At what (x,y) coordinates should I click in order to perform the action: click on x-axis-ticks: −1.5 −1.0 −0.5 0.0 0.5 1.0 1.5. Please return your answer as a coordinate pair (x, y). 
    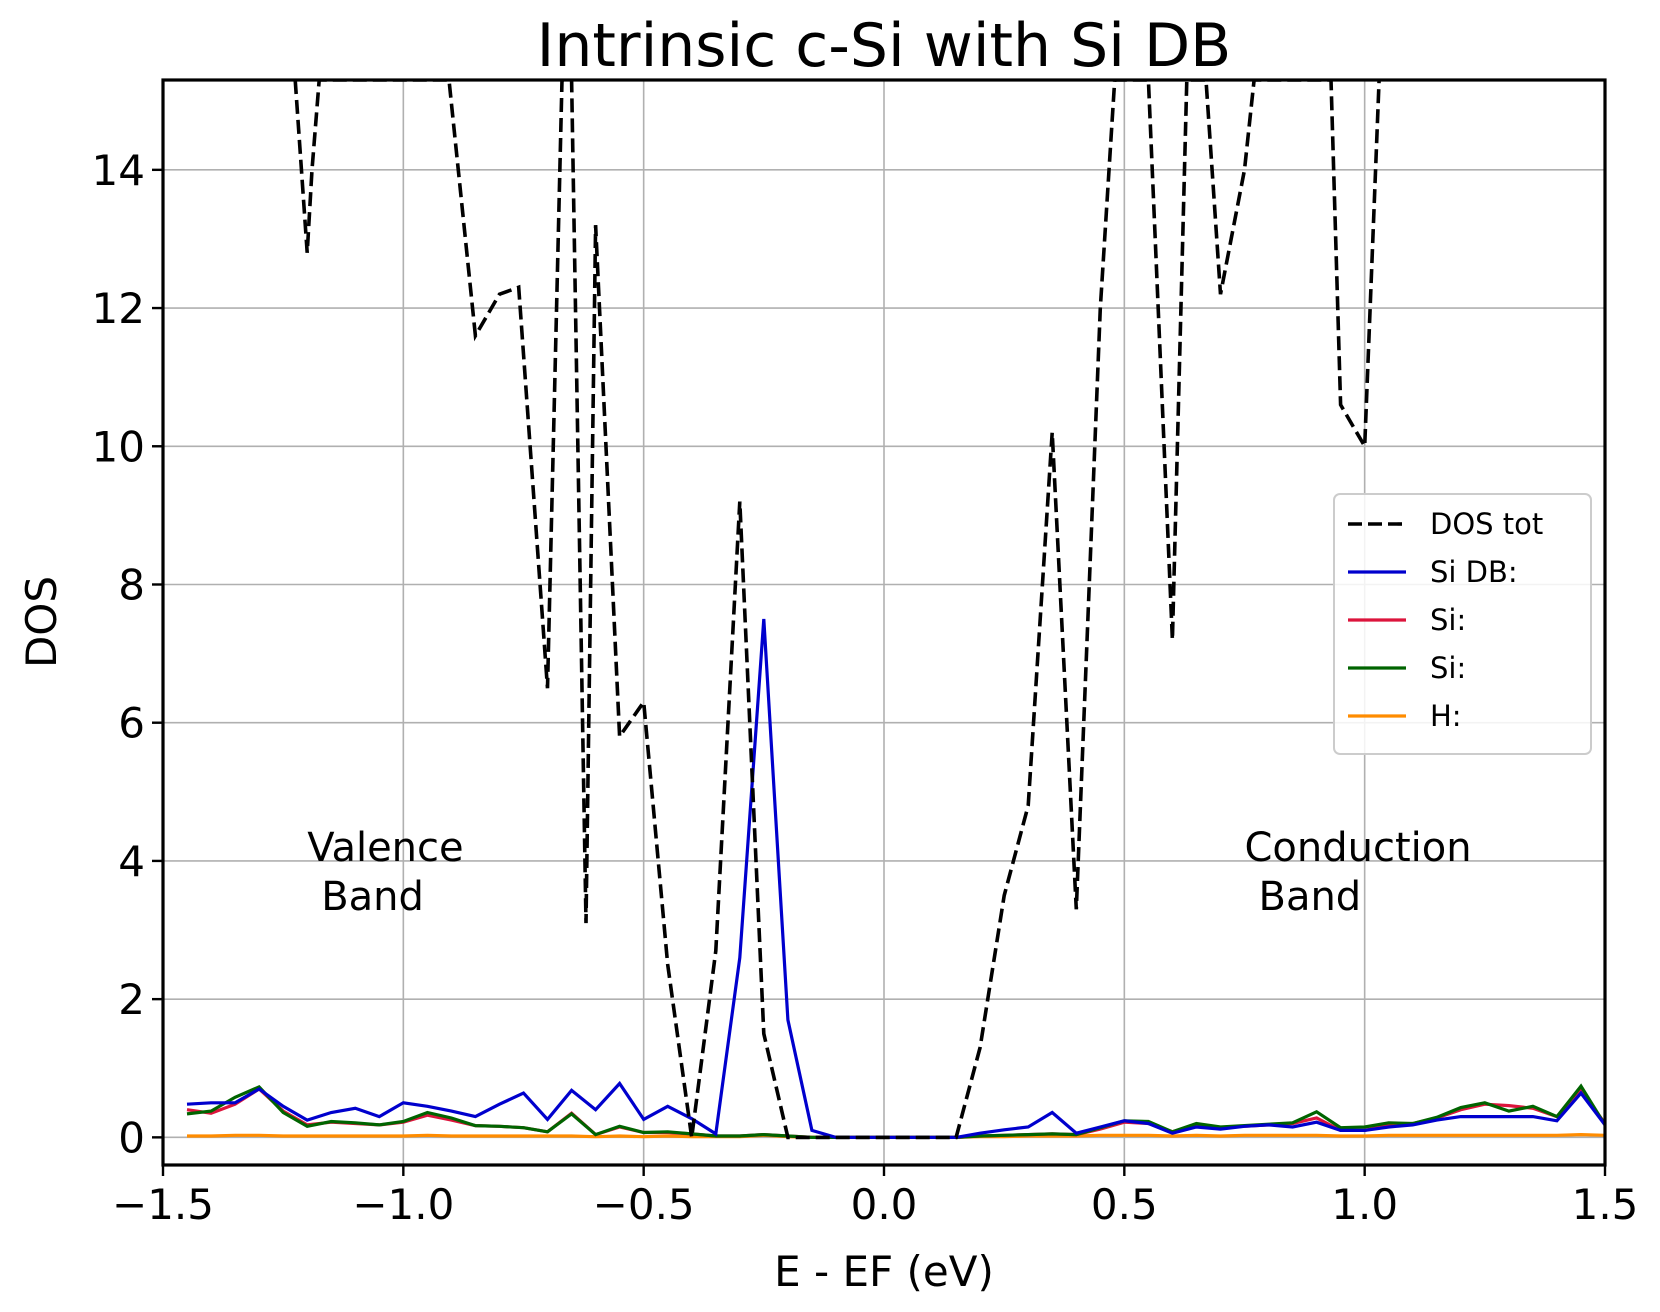
    Looking at the image, I should click on (875, 1197).